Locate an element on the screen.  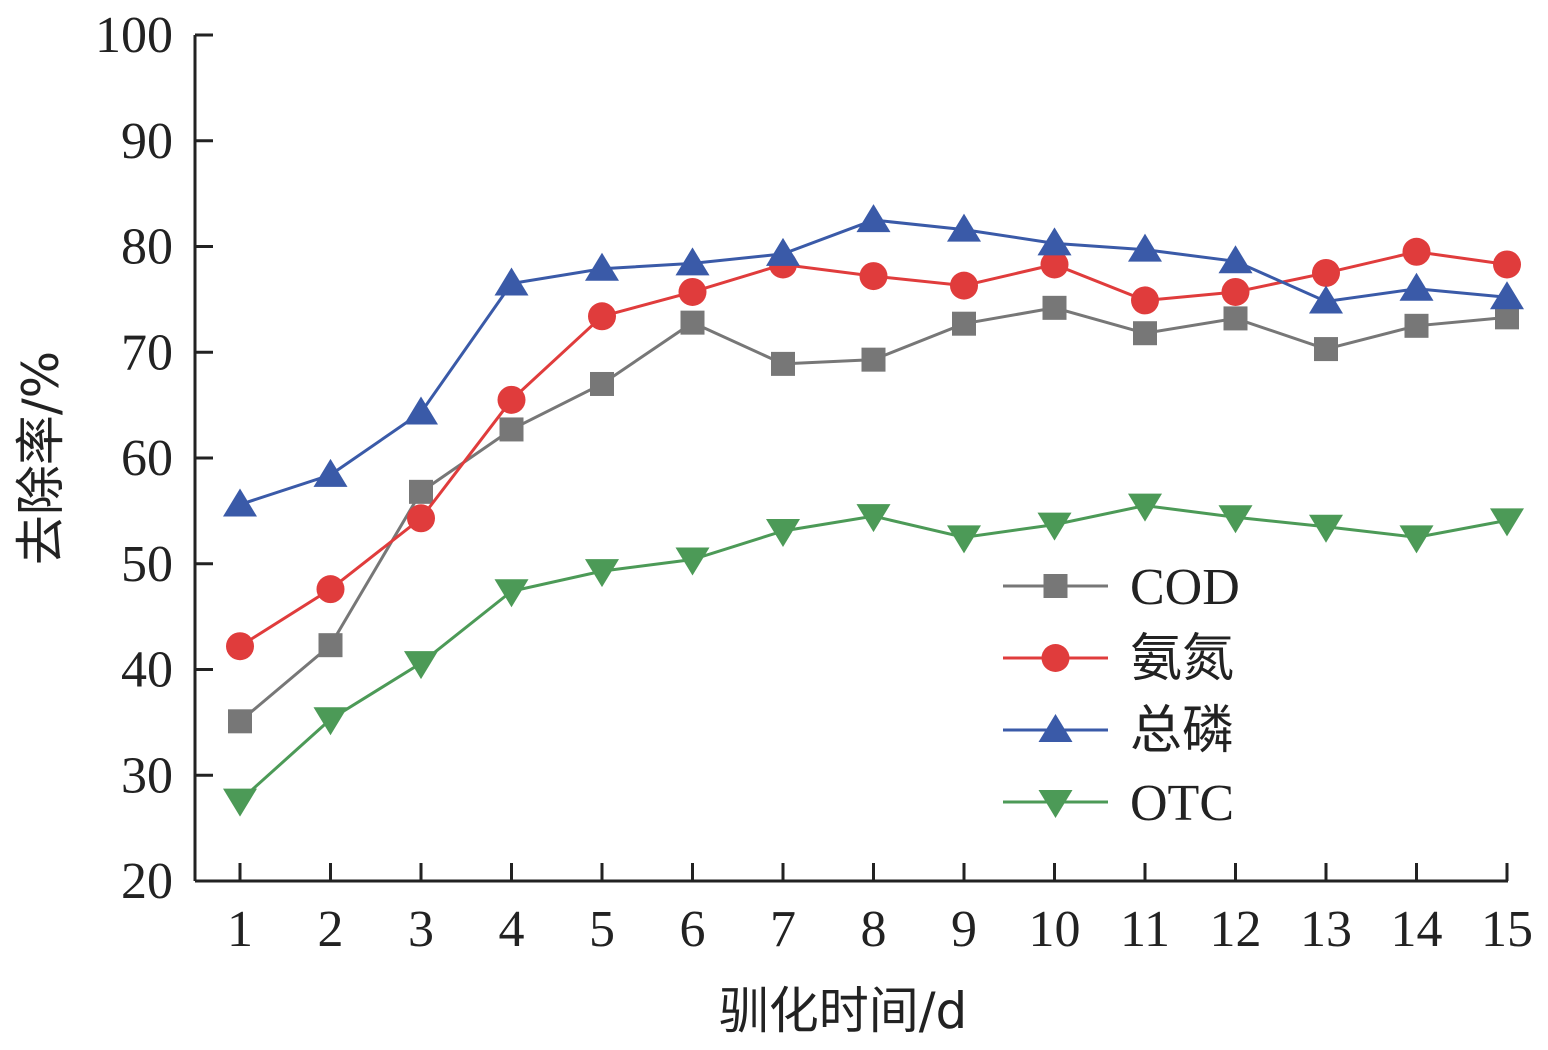
x-tick-label: 8 is located at coordinates (874, 929).